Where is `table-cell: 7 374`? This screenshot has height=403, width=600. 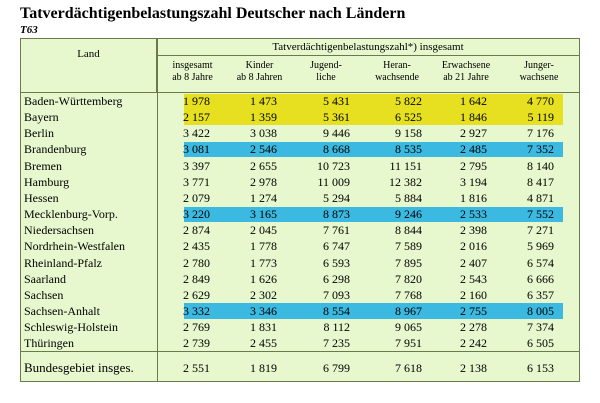
table-cell: 7 374 is located at coordinates (540, 327).